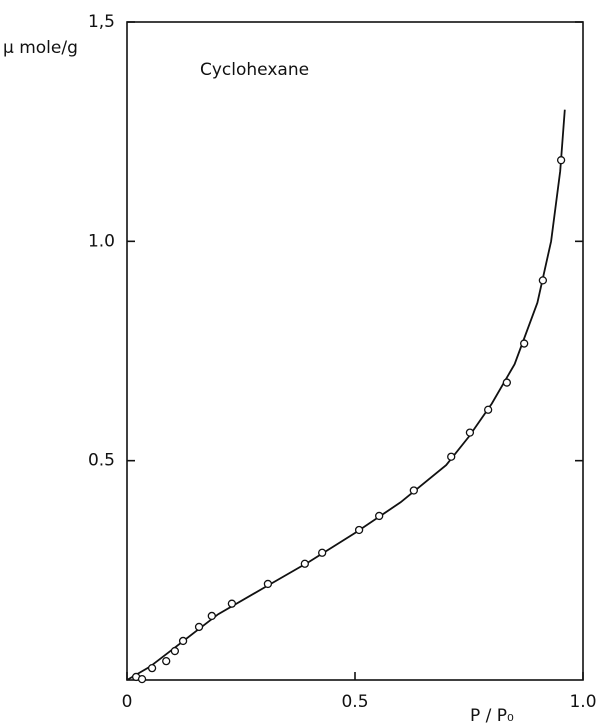 Image resolution: width=603 pixels, height=726 pixels. What do you see at coordinates (354, 702) in the screenshot?
I see `x-tick-label: 0.5` at bounding box center [354, 702].